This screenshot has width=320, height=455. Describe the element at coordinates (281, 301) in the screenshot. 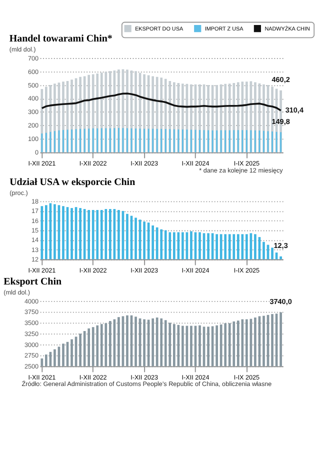

I see `data-label: 3740,0` at that location.